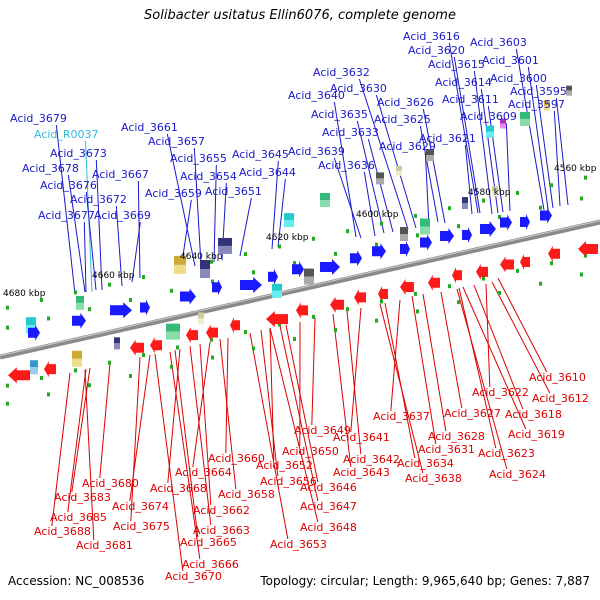 The height and width of the screenshot is (600, 600). Describe the element at coordinates (405, 102) in the screenshot. I see `gene-label-acid_3626: Acid_3626` at that location.